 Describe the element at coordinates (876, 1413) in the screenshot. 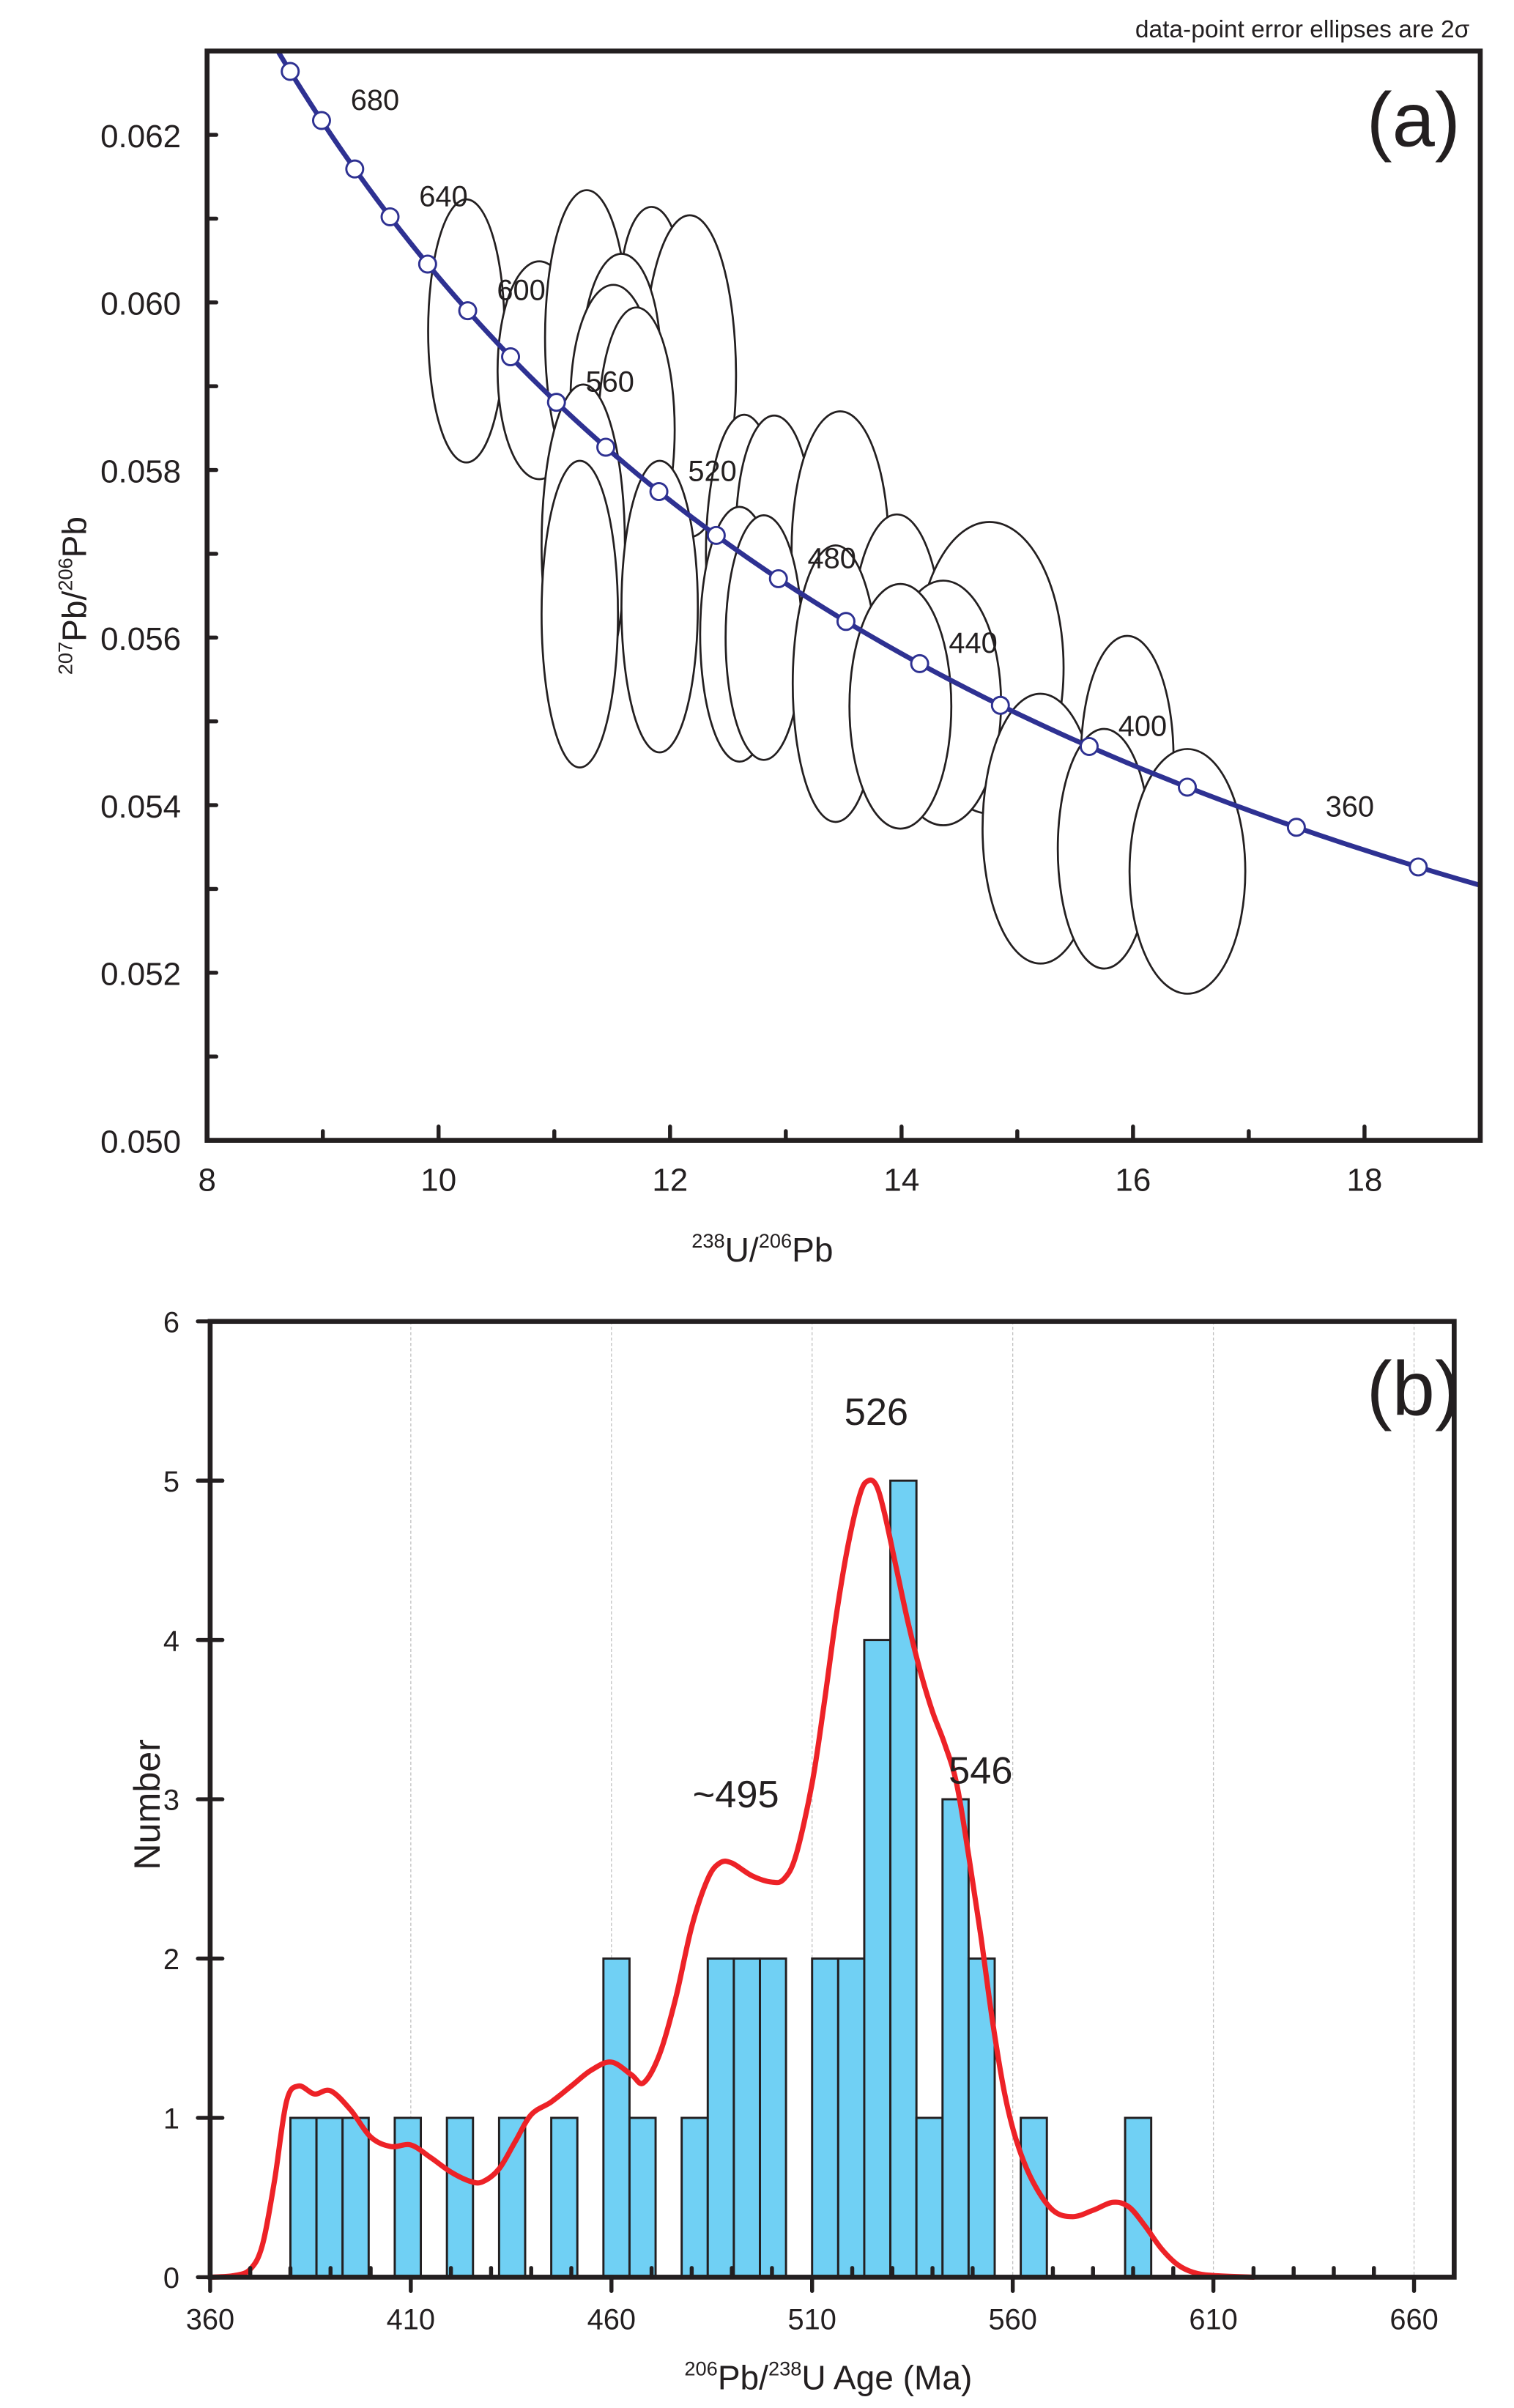

I see `peak-label-526: 526` at that location.